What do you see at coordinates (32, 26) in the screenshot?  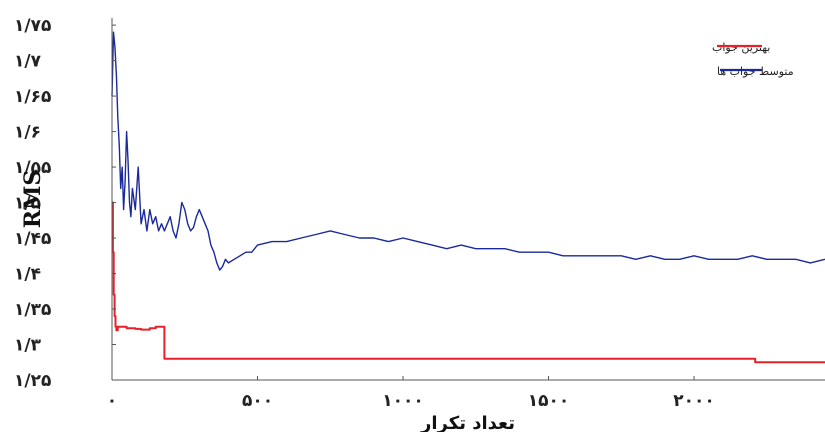 I see `y-tick-label: ۱/۷۵` at bounding box center [32, 26].